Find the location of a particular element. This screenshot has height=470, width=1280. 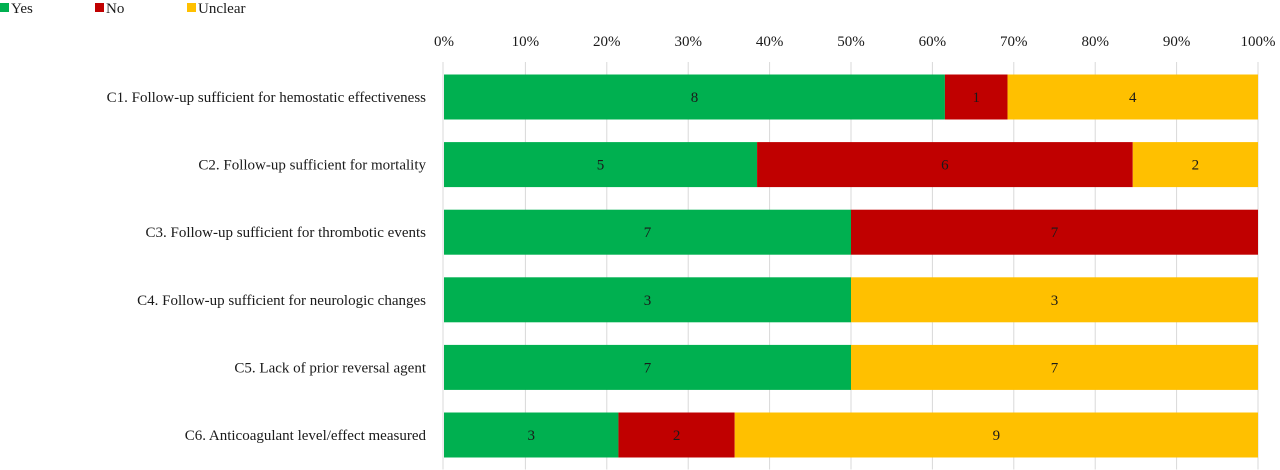

tick-label-70: 70% is located at coordinates (1014, 42).